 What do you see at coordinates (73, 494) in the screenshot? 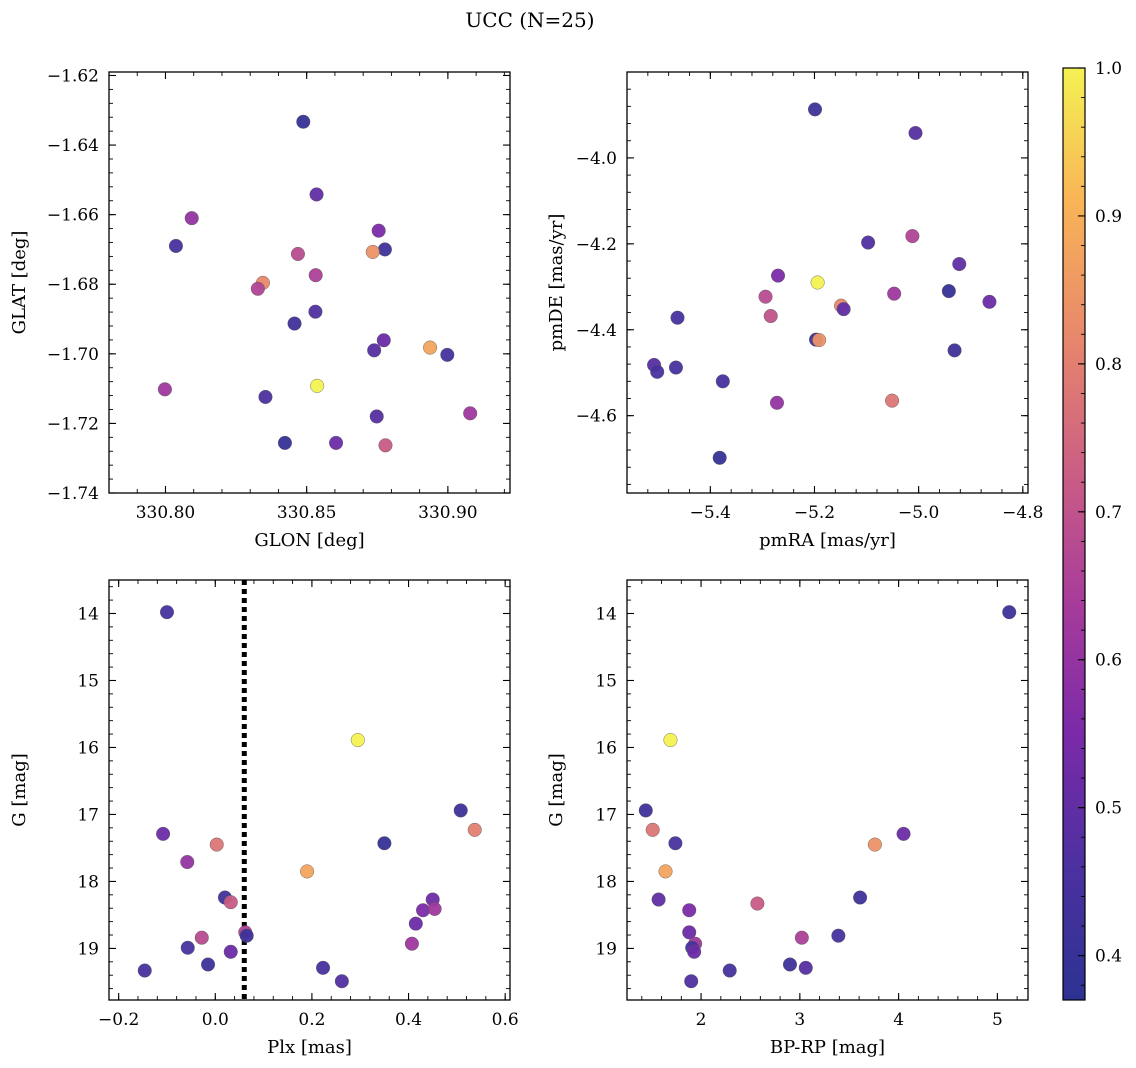
I see `y-tick-label: −1.74` at bounding box center [73, 494].